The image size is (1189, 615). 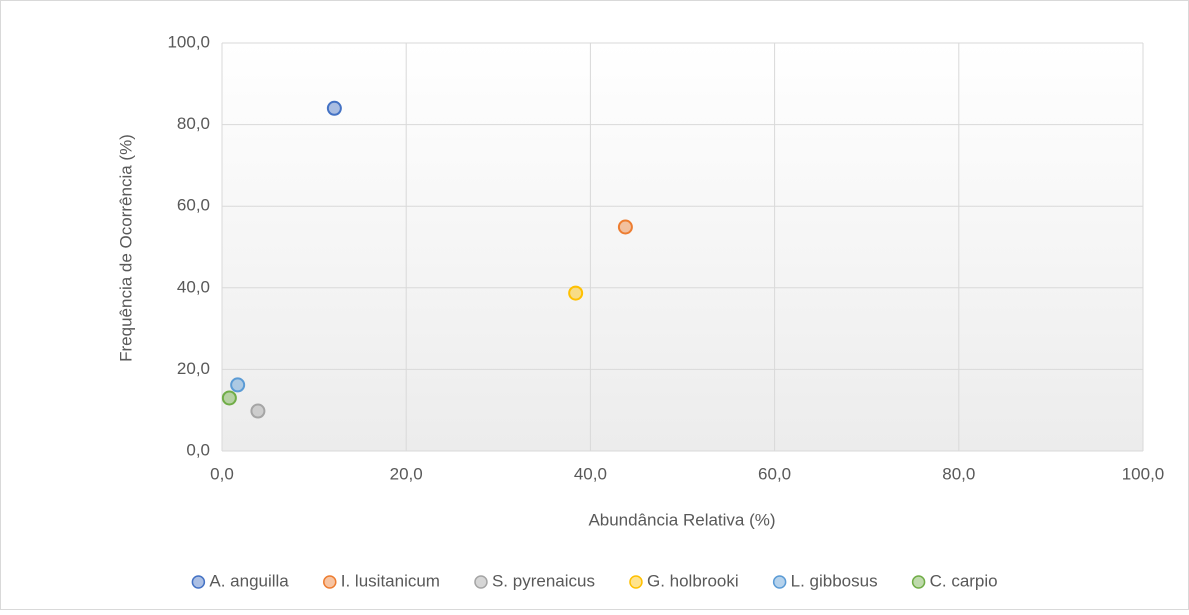 What do you see at coordinates (188, 41) in the screenshot?
I see `y-tick-label: 100,0` at bounding box center [188, 41].